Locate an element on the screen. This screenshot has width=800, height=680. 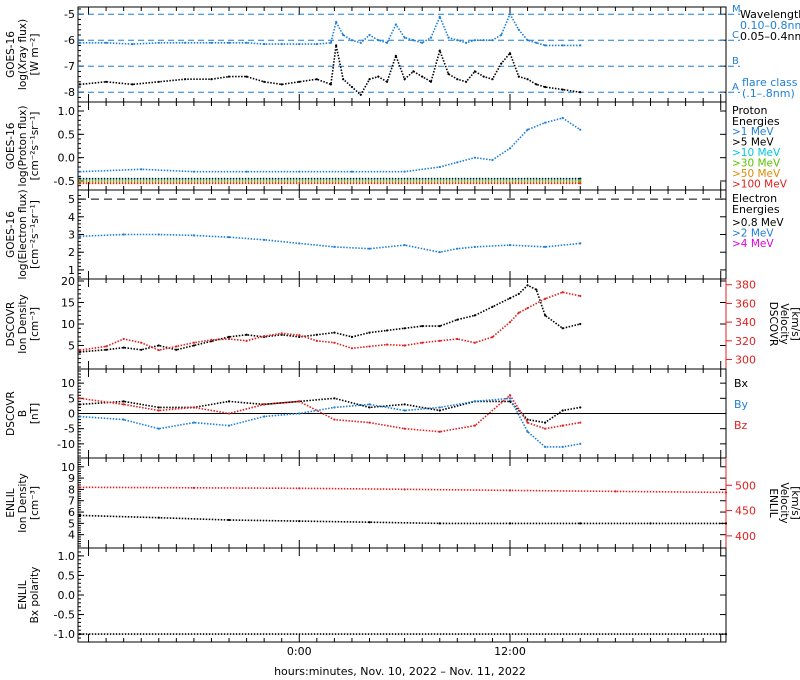
legend-title: Proton is located at coordinates (749, 110).